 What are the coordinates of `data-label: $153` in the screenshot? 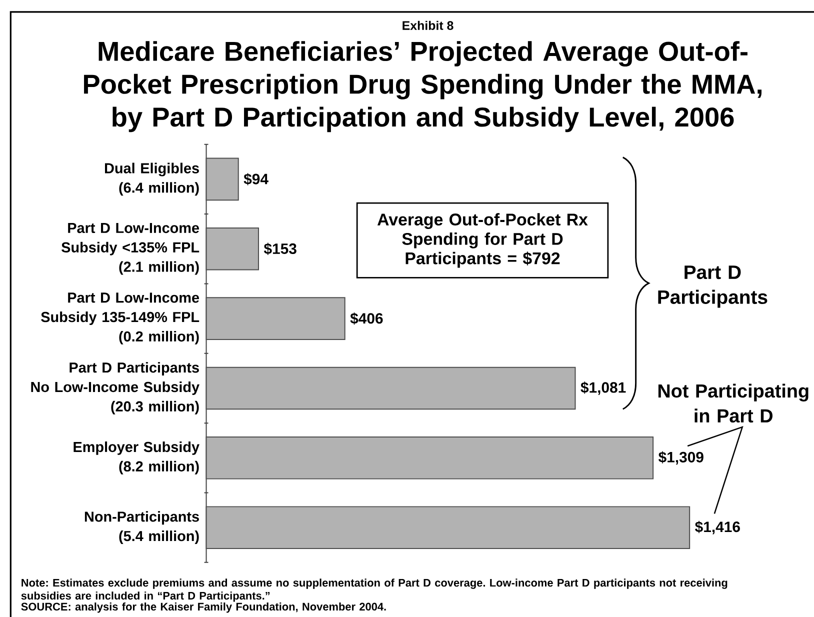 It's located at (280, 248).